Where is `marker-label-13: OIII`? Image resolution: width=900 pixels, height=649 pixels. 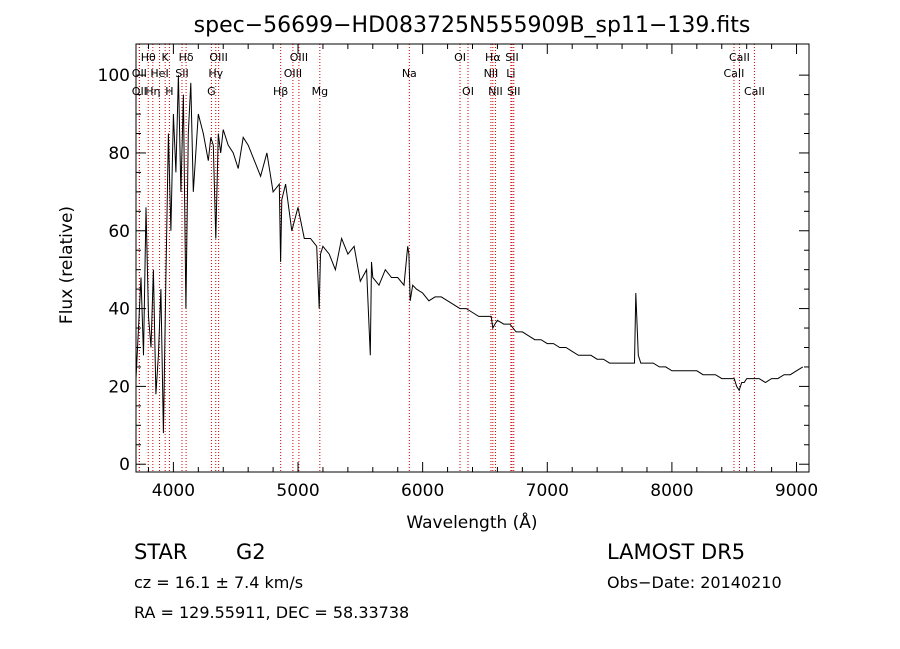
marker-label-13: OIII is located at coordinates (293, 73).